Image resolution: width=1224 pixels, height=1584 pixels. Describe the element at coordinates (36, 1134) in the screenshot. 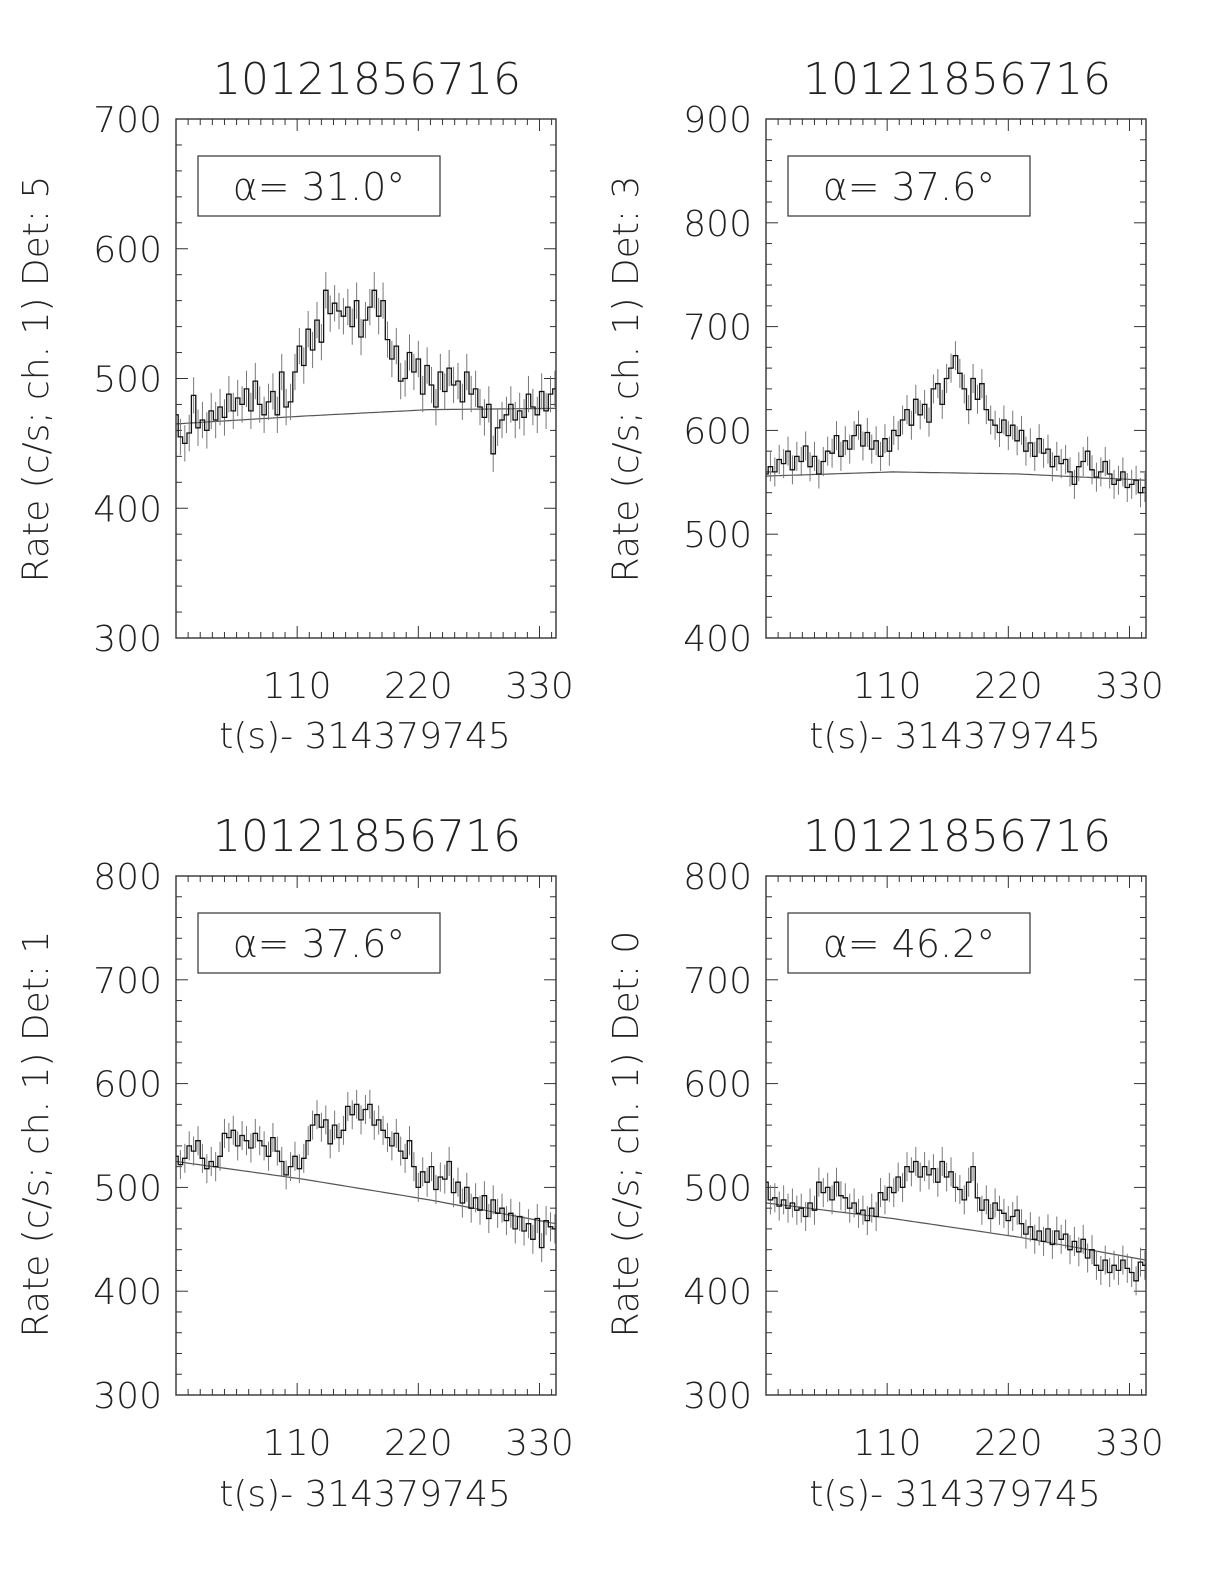

I see `y-axis-label: Rate (c/s; ch. 1) Det: 1` at that location.